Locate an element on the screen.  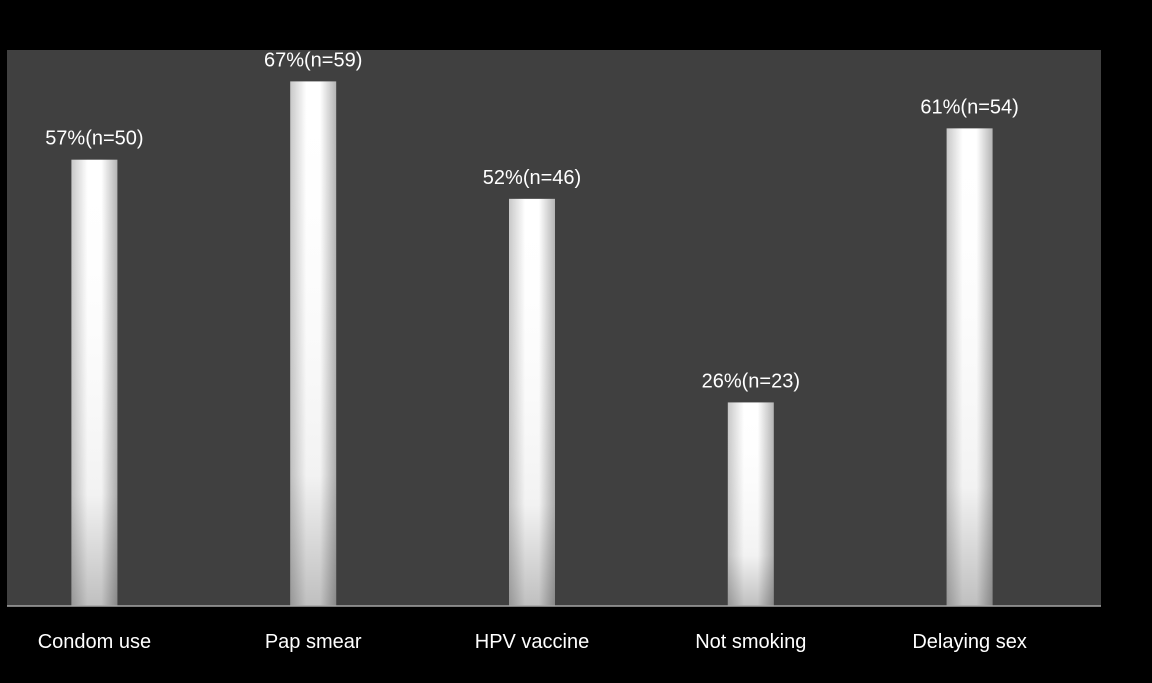
x-tick-label: Not smoking is located at coordinates (750, 642).